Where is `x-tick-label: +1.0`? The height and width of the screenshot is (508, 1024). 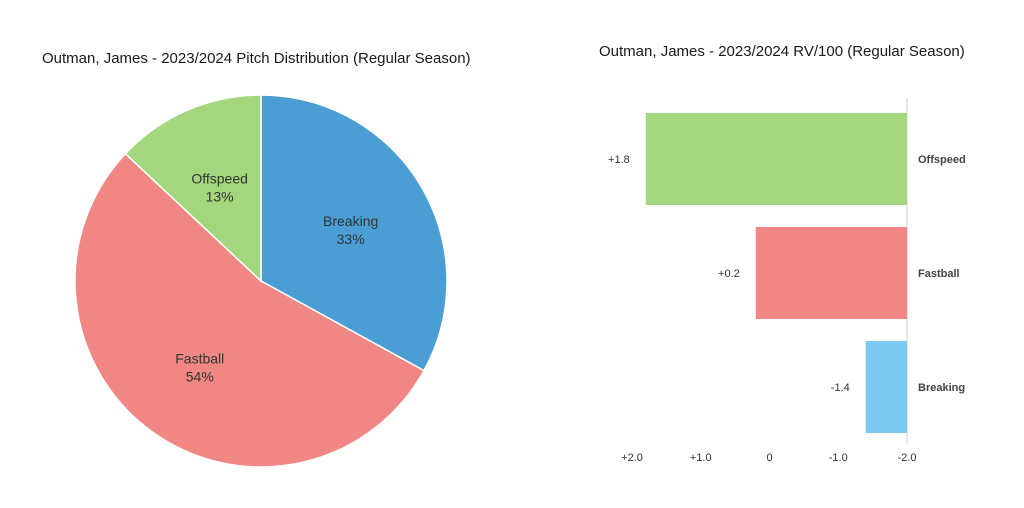 x-tick-label: +1.0 is located at coordinates (701, 458).